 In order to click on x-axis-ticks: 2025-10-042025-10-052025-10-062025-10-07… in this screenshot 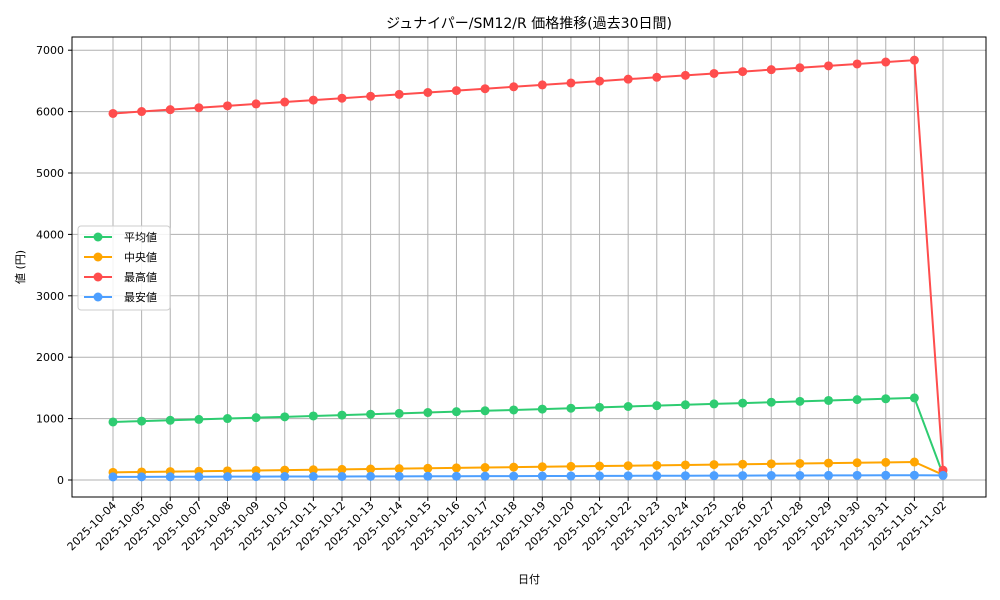, I will do `click(507, 525)`.